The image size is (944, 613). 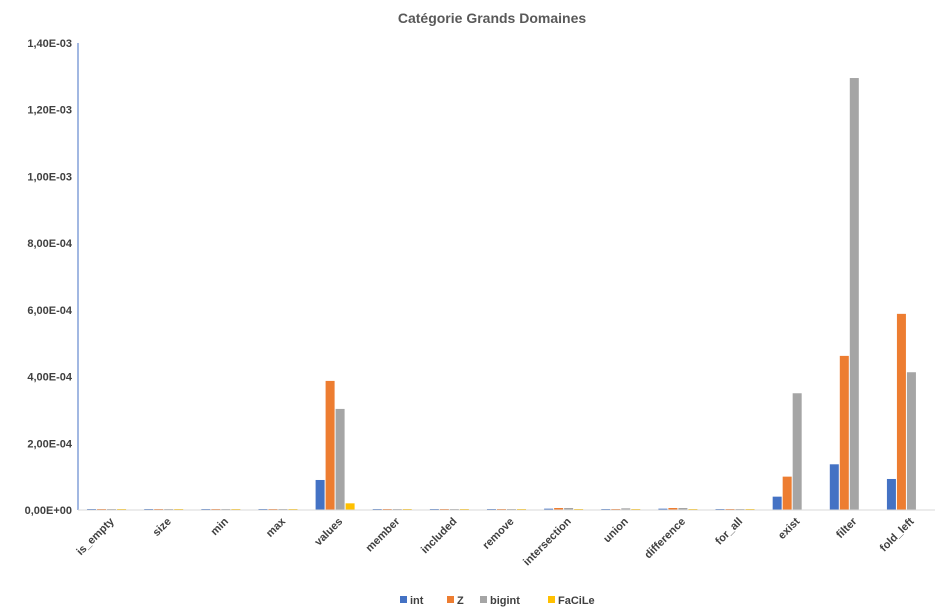 What do you see at coordinates (847, 528) in the screenshot?
I see `x-tick-label: filter` at bounding box center [847, 528].